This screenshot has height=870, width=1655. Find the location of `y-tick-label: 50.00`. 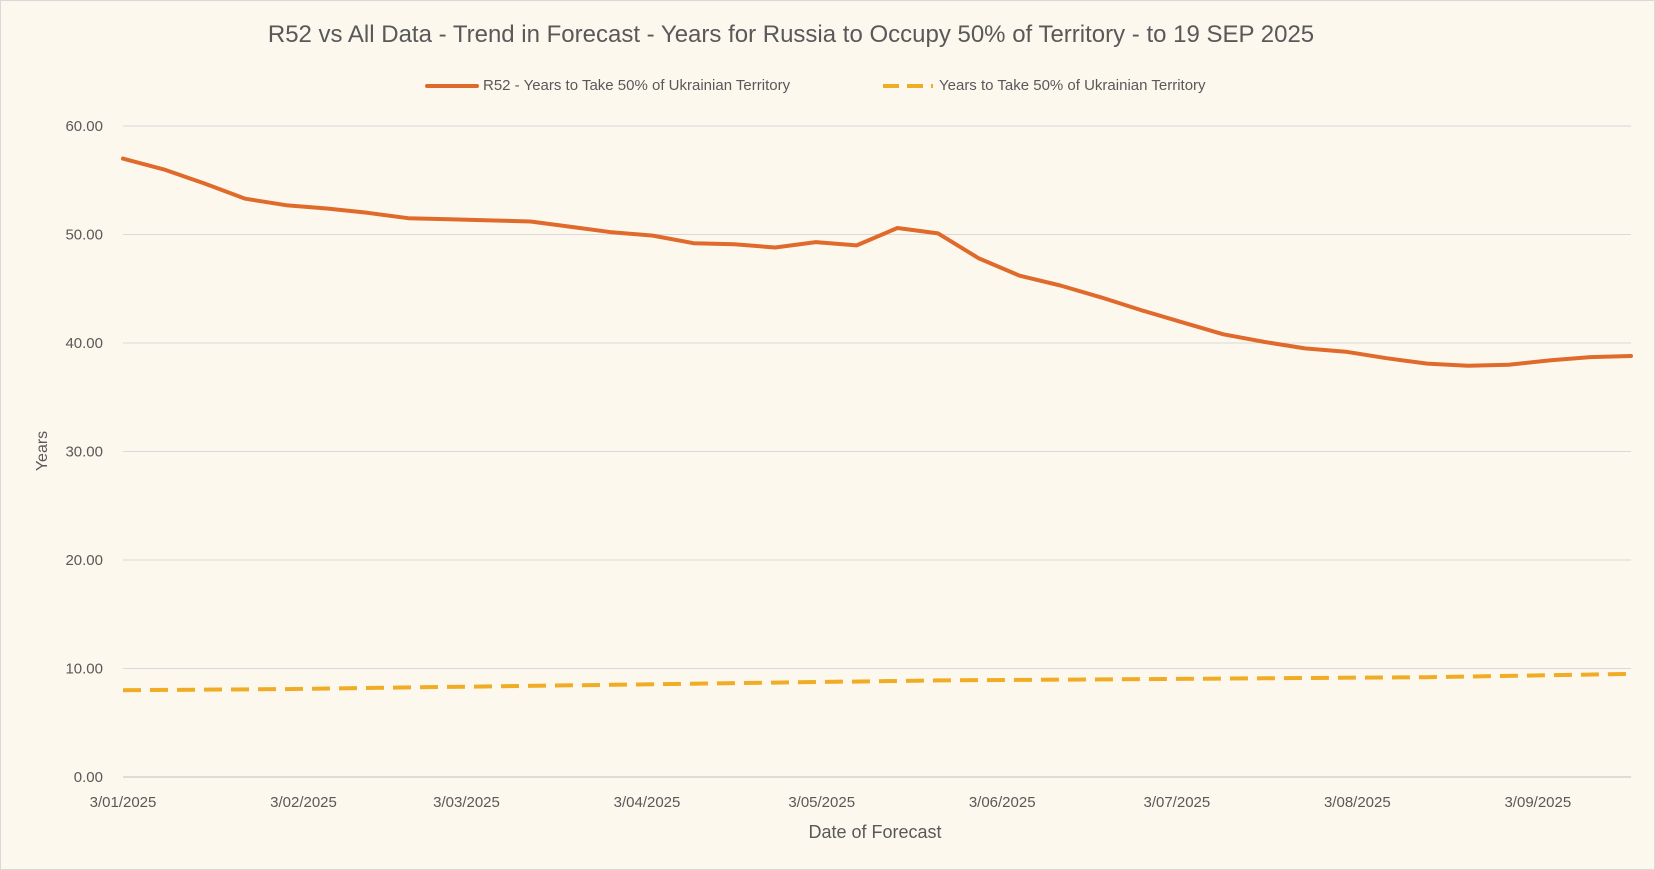

y-tick-label: 50.00 is located at coordinates (84, 235).